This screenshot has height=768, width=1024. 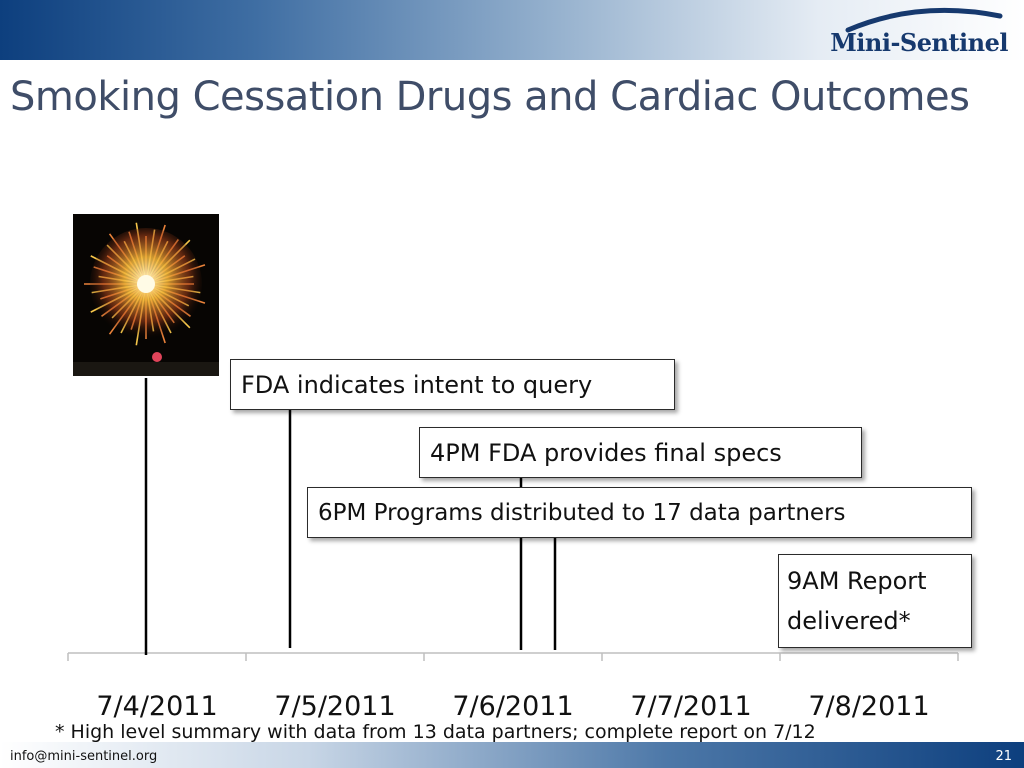 What do you see at coordinates (417, 385) in the screenshot?
I see `event-label: FDA indicates intent to query` at bounding box center [417, 385].